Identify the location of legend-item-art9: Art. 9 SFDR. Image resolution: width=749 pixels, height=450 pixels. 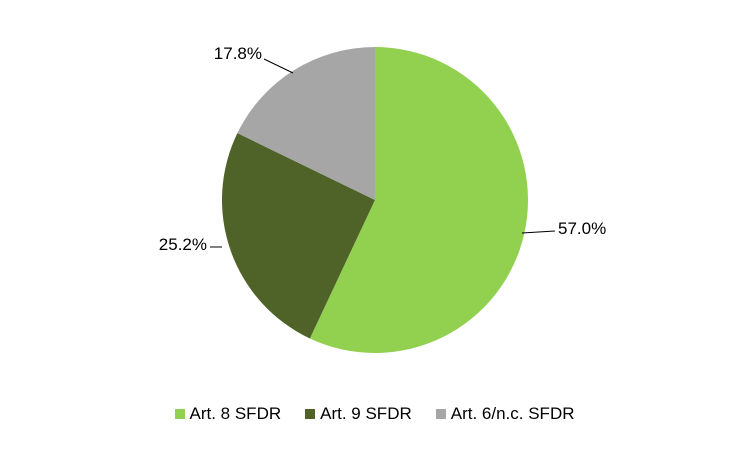
(358, 414).